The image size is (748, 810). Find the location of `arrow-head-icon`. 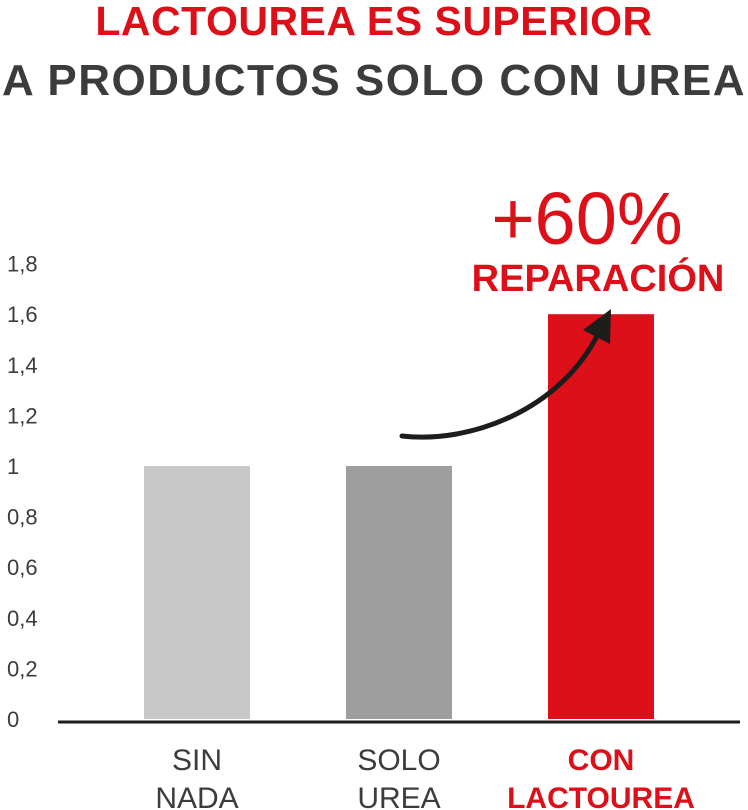

arrow-head-icon is located at coordinates (597, 326).